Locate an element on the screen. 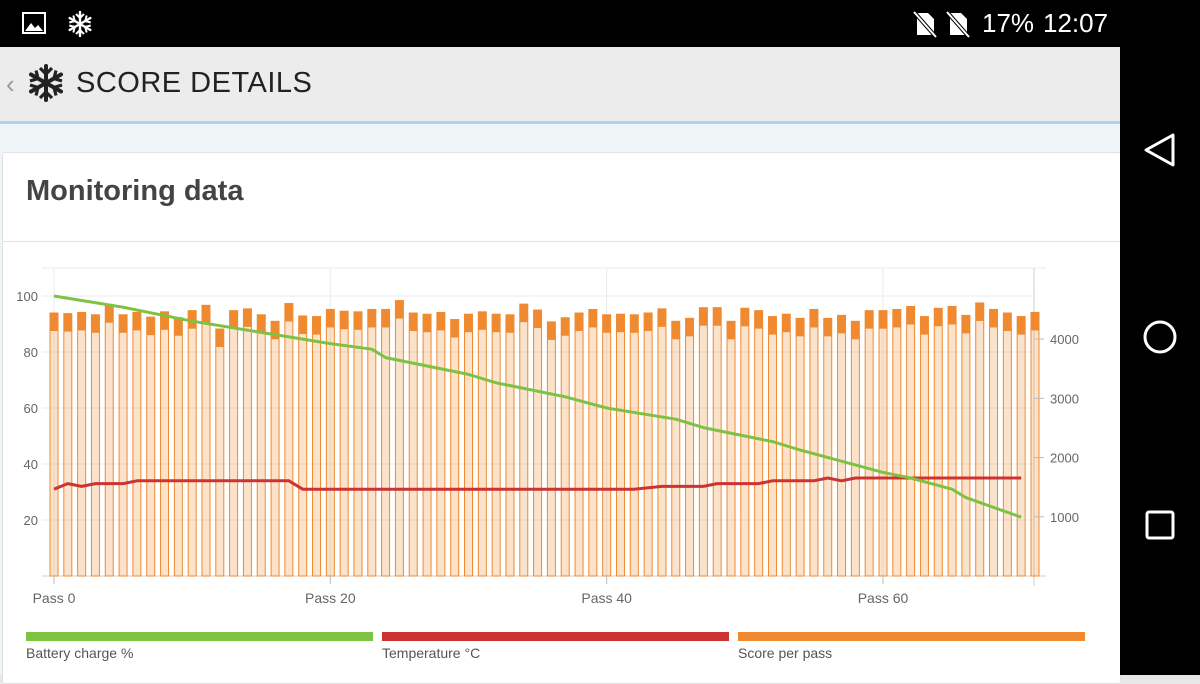  back-triangle-icon is located at coordinates (1159, 150).